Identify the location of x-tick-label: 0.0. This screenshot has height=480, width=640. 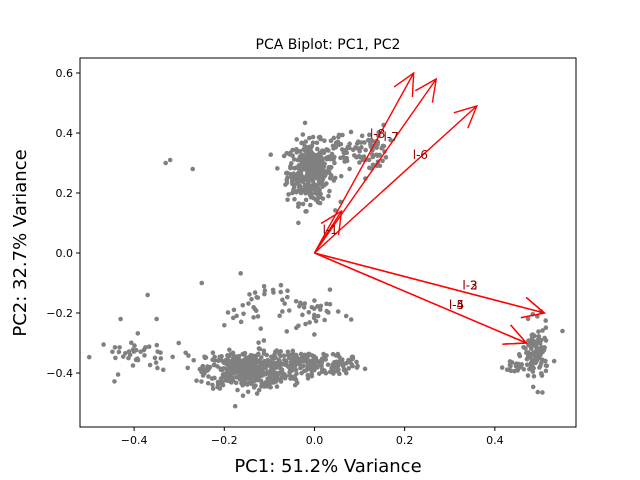
(315, 440).